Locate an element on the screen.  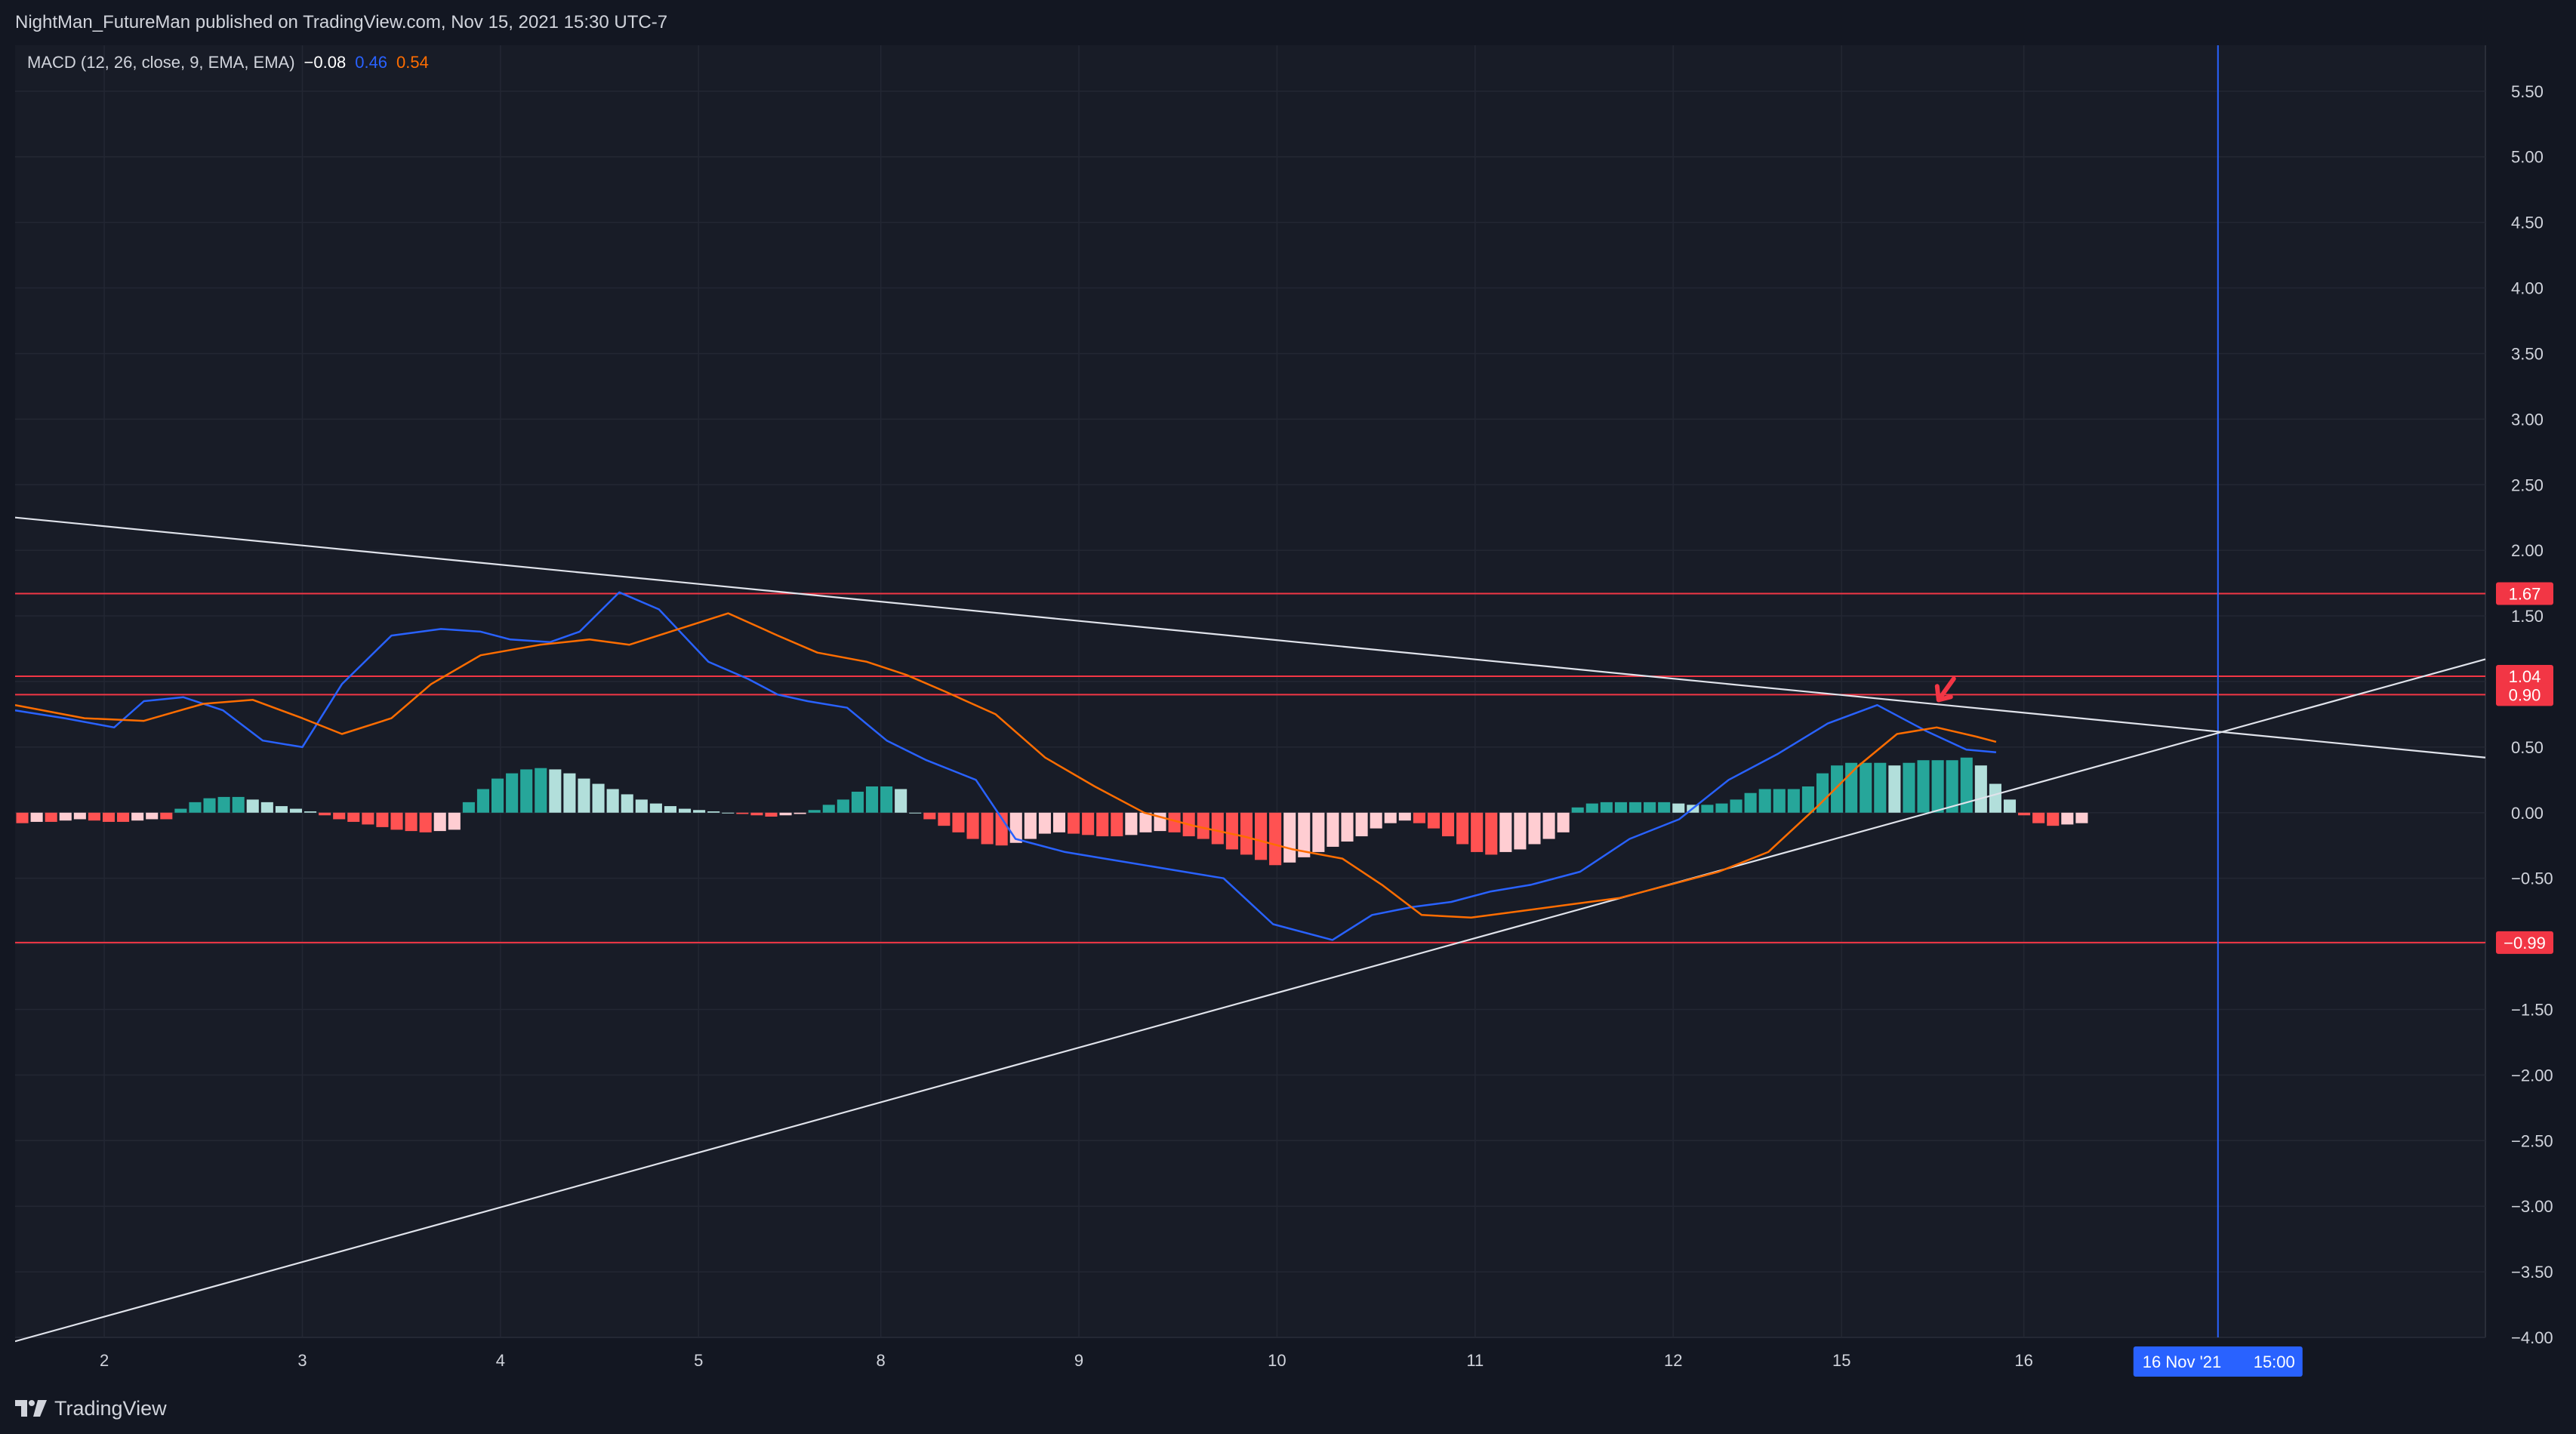
annotation-arrow-head is located at coordinates (1943, 693).